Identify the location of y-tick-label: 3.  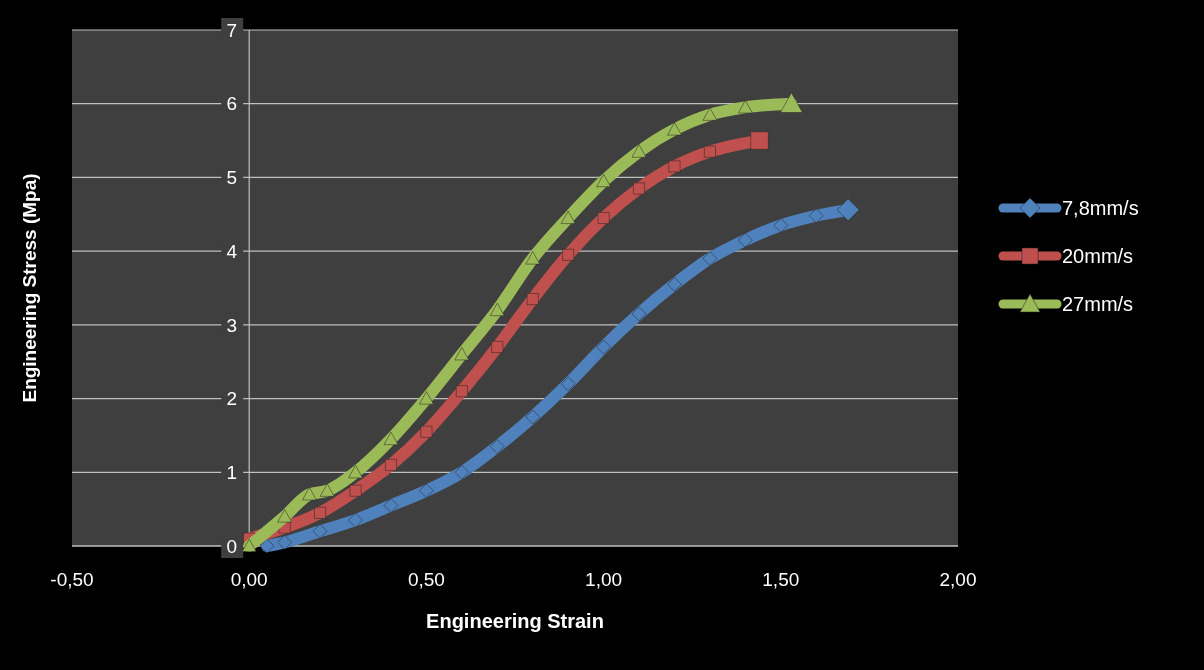
(232, 325).